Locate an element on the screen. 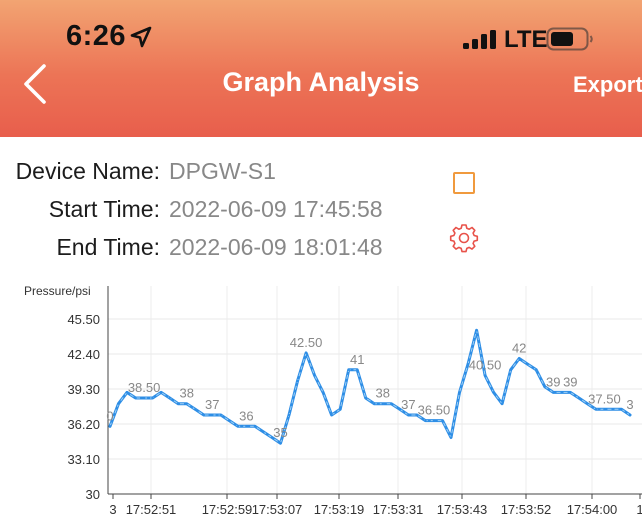  data-label: 35 is located at coordinates (280, 432).